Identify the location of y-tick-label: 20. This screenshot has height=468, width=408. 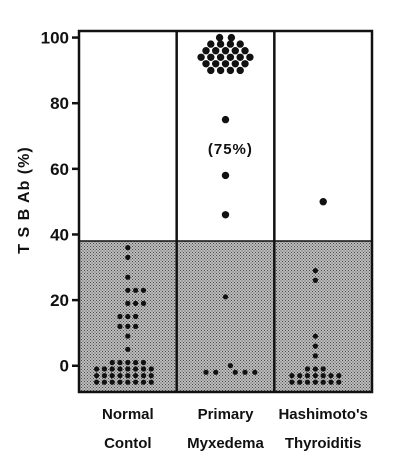
(59, 300).